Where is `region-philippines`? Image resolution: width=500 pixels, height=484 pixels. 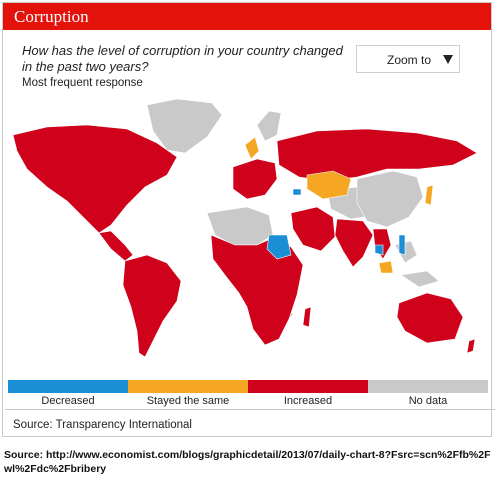 region-philippines is located at coordinates (402, 245).